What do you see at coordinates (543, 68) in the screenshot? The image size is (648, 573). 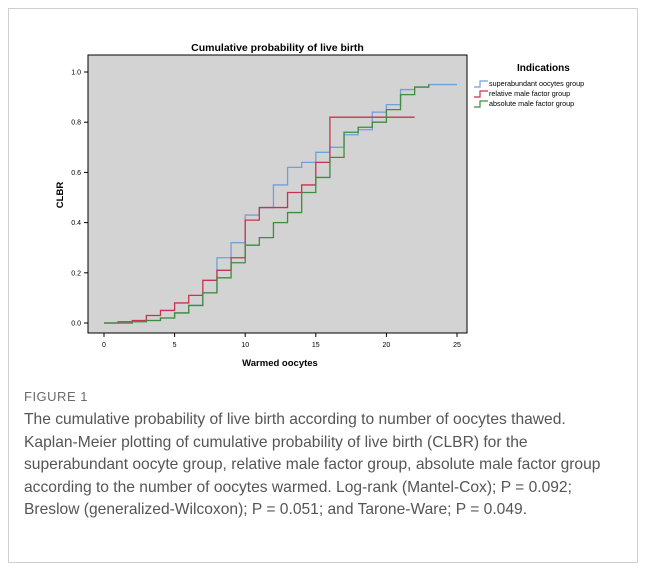 I see `legend-title: Indications` at bounding box center [543, 68].